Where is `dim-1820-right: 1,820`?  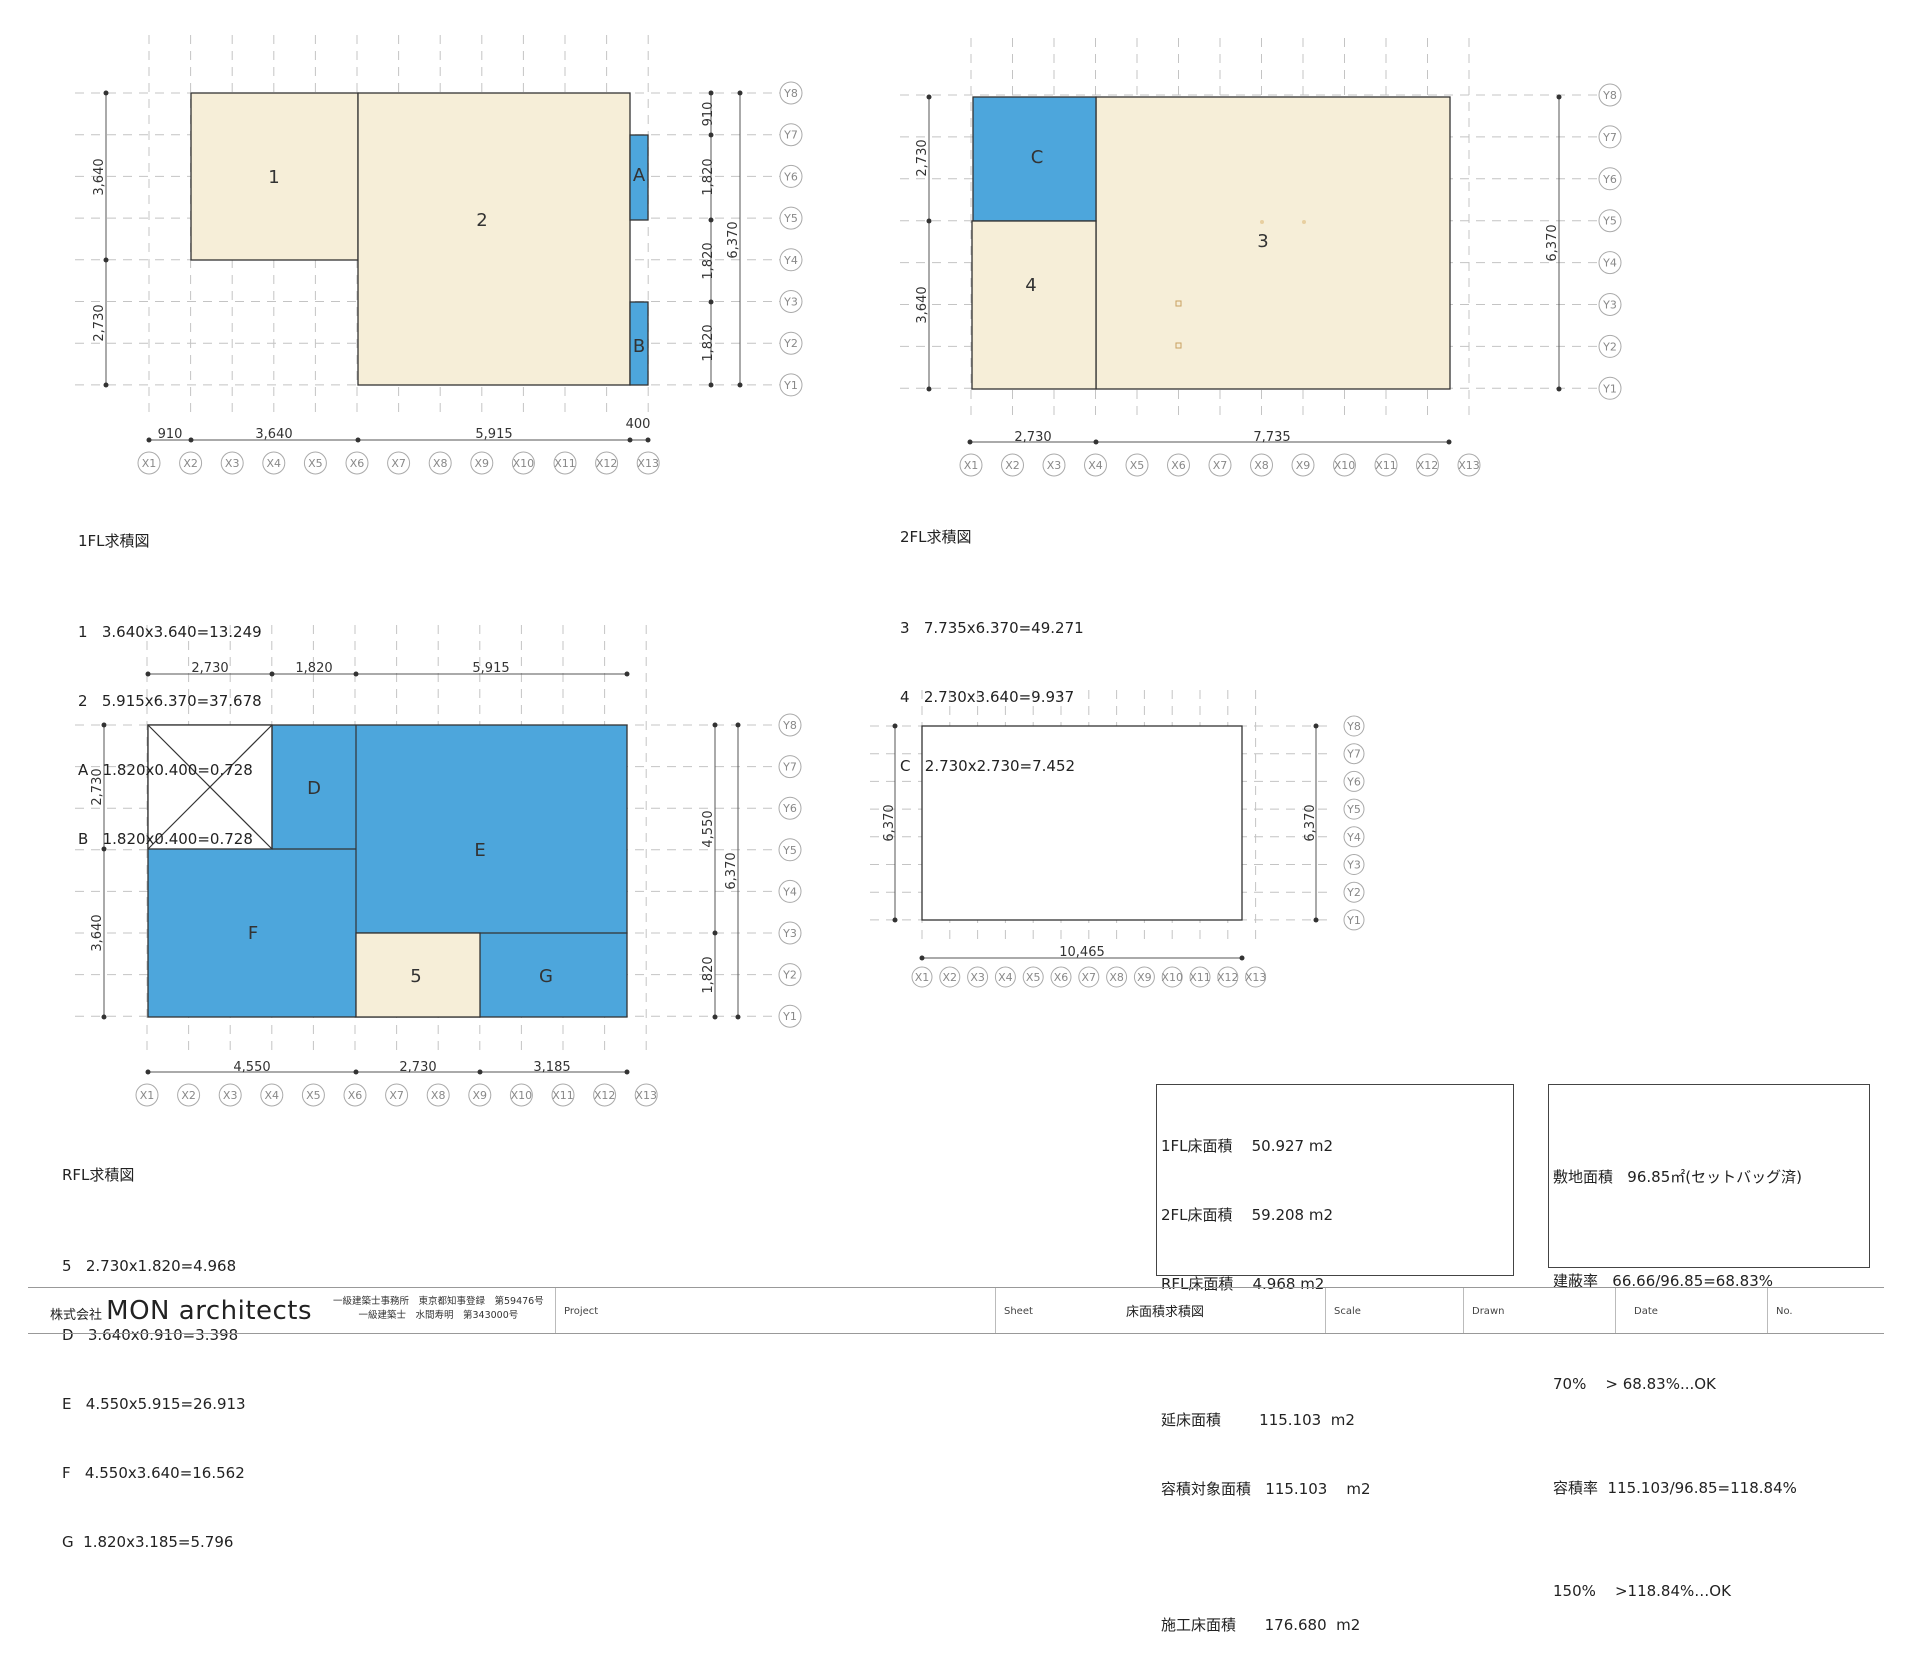
dim-1820-right: 1,820 is located at coordinates (708, 974).